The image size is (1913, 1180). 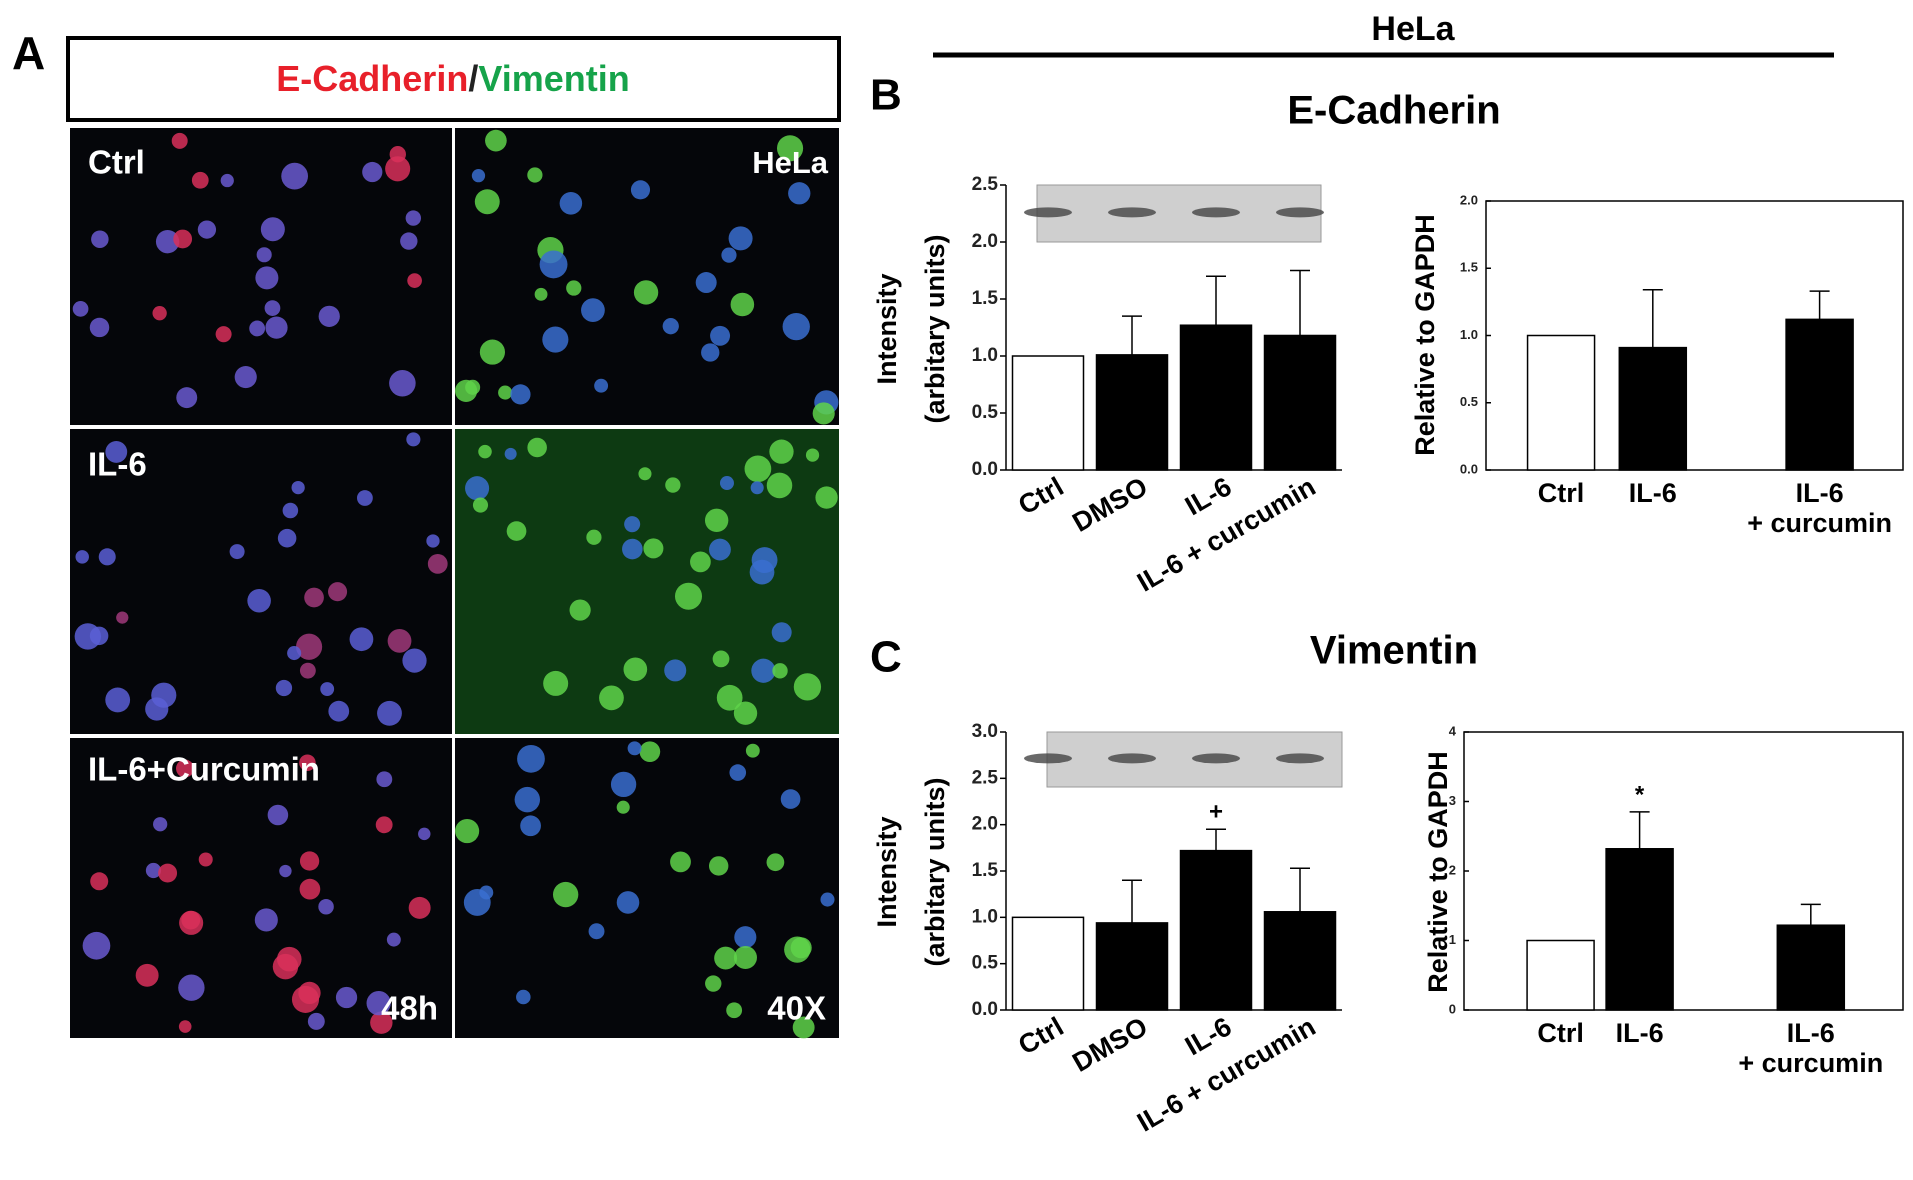 What do you see at coordinates (886, 657) in the screenshot?
I see `panel-label: C` at bounding box center [886, 657].